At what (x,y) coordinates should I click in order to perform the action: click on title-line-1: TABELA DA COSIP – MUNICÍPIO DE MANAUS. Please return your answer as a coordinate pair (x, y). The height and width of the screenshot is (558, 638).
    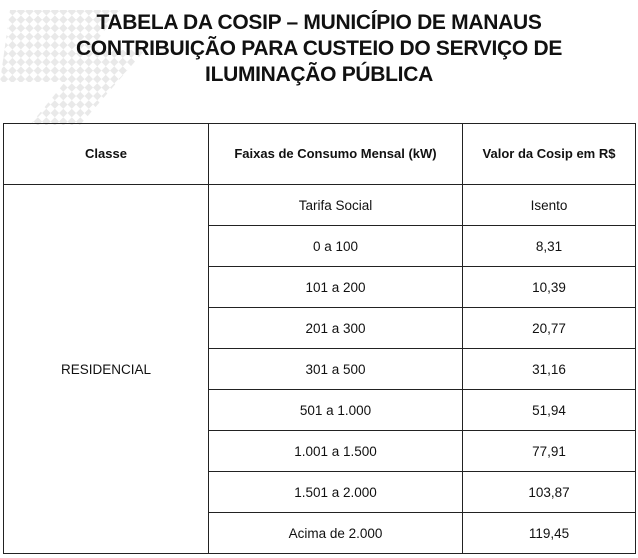
    Looking at the image, I should click on (319, 22).